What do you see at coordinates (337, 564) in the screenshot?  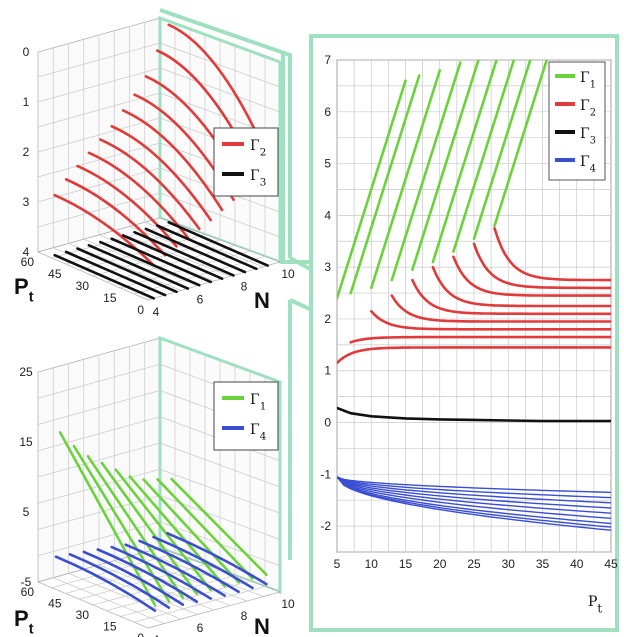 I see `x-tick-label: 5` at bounding box center [337, 564].